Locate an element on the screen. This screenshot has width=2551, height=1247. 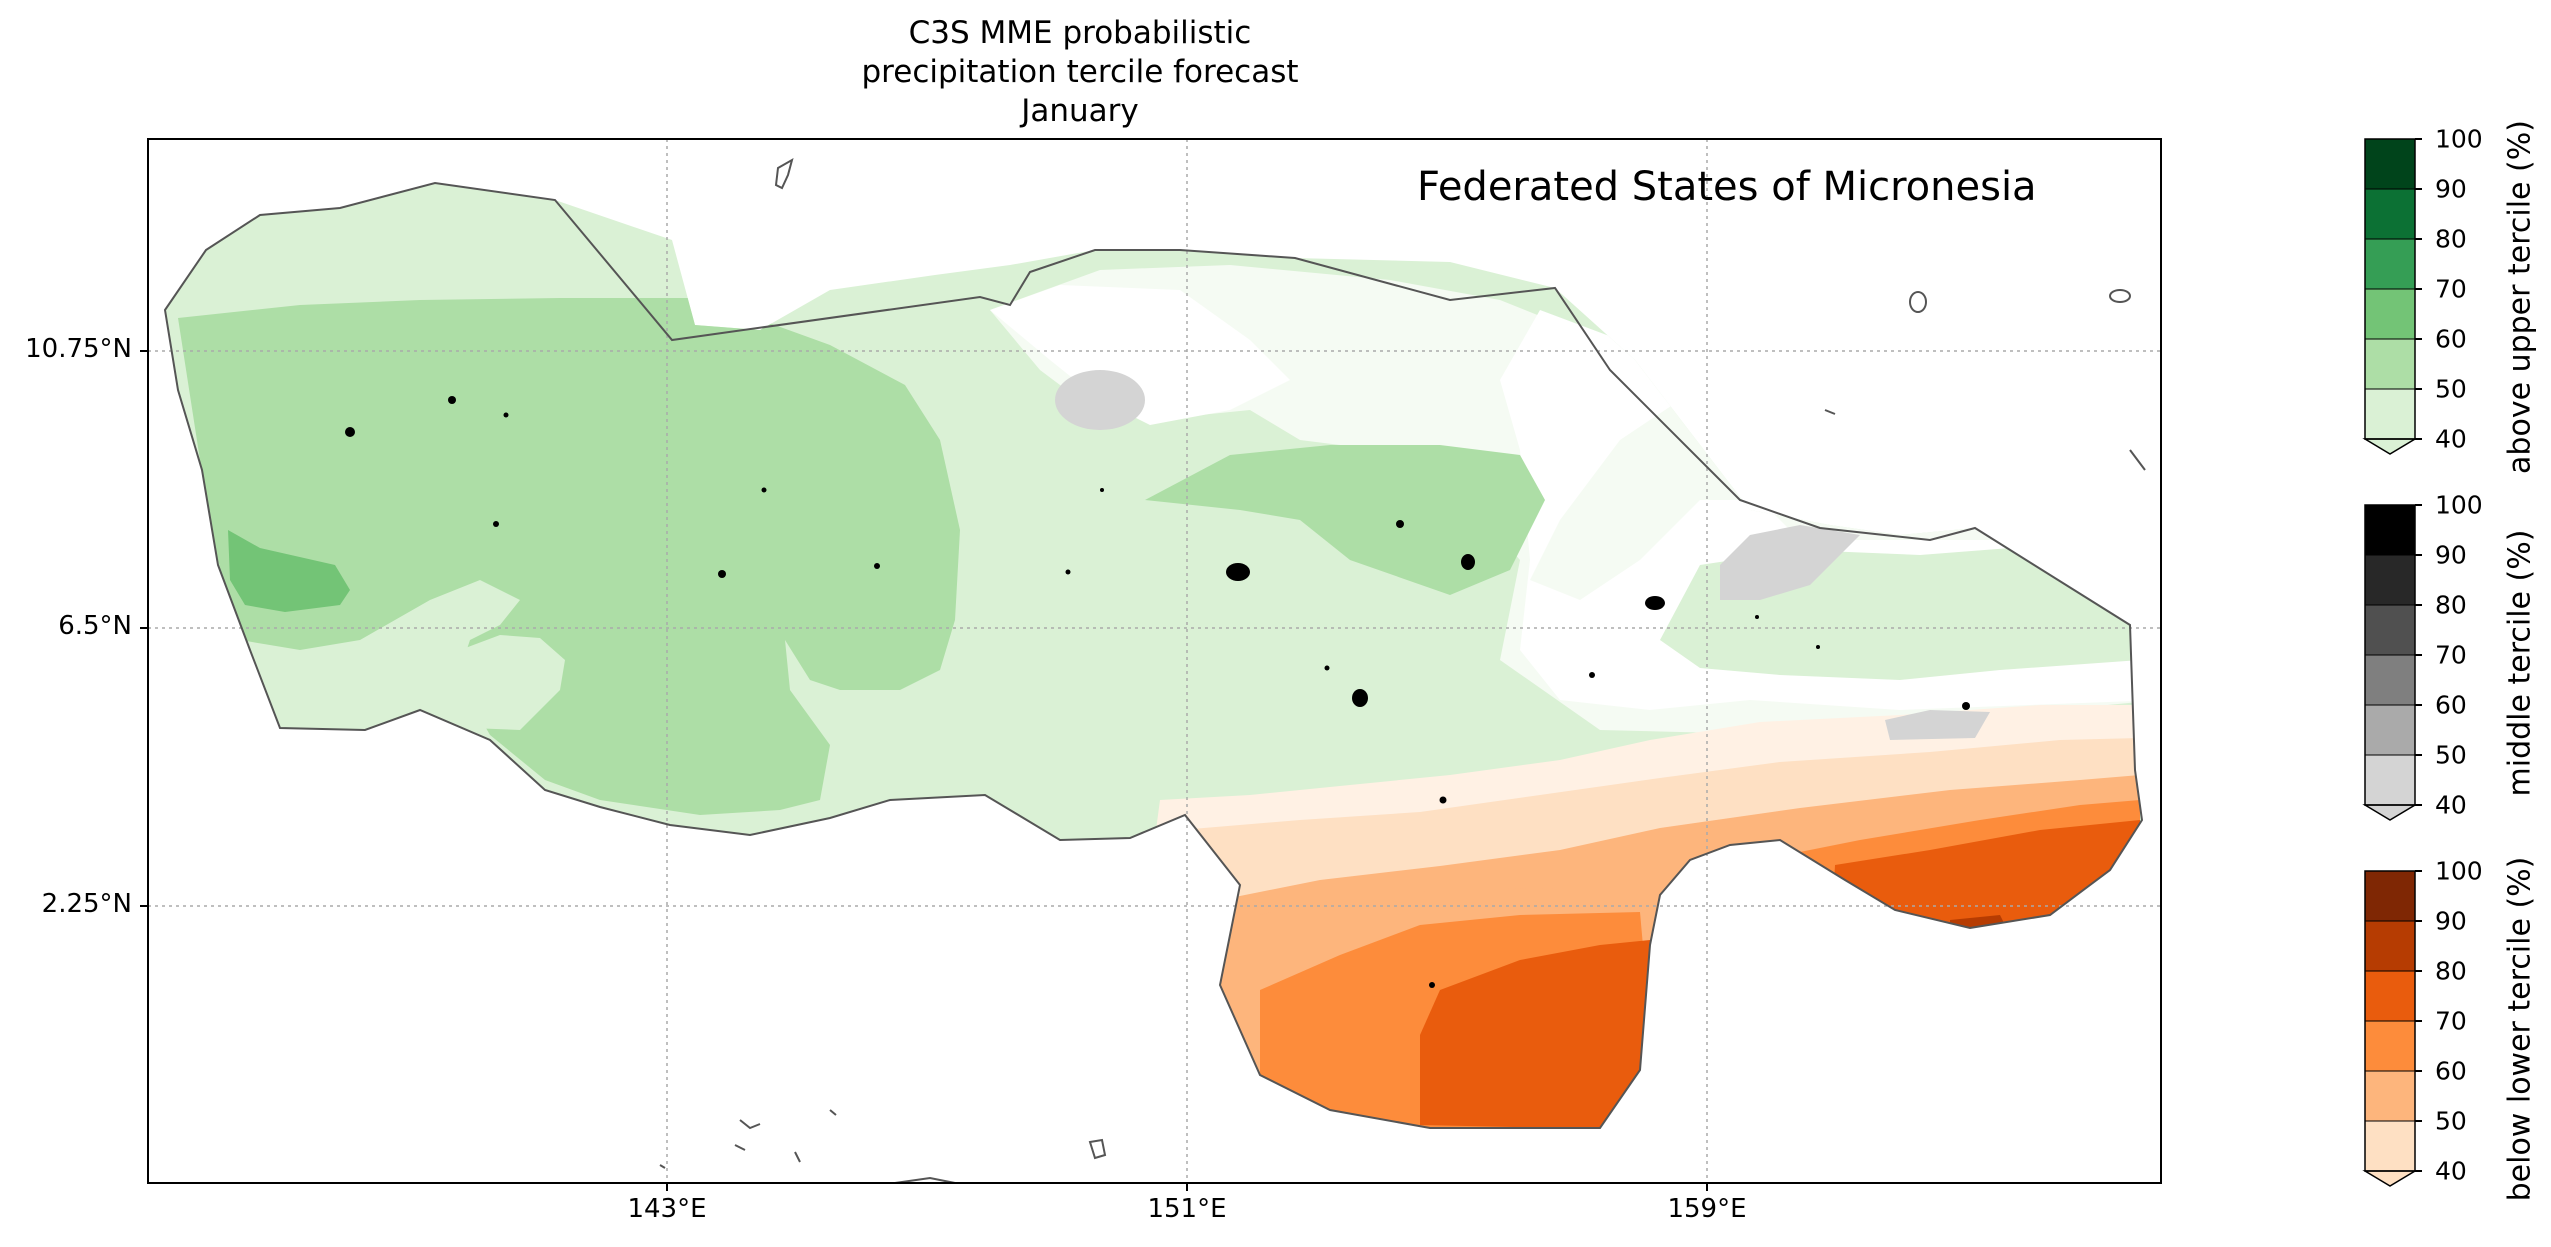
x-tick-label-143e: 143°E is located at coordinates (667, 1209).